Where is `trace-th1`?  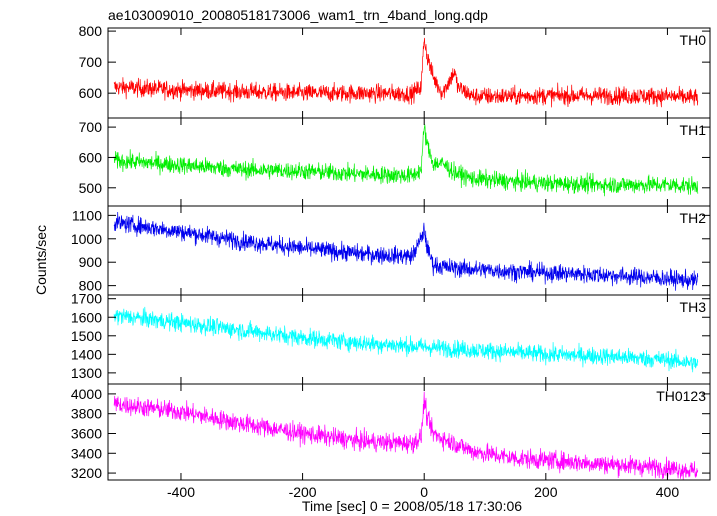 trace-th1 is located at coordinates (406, 160).